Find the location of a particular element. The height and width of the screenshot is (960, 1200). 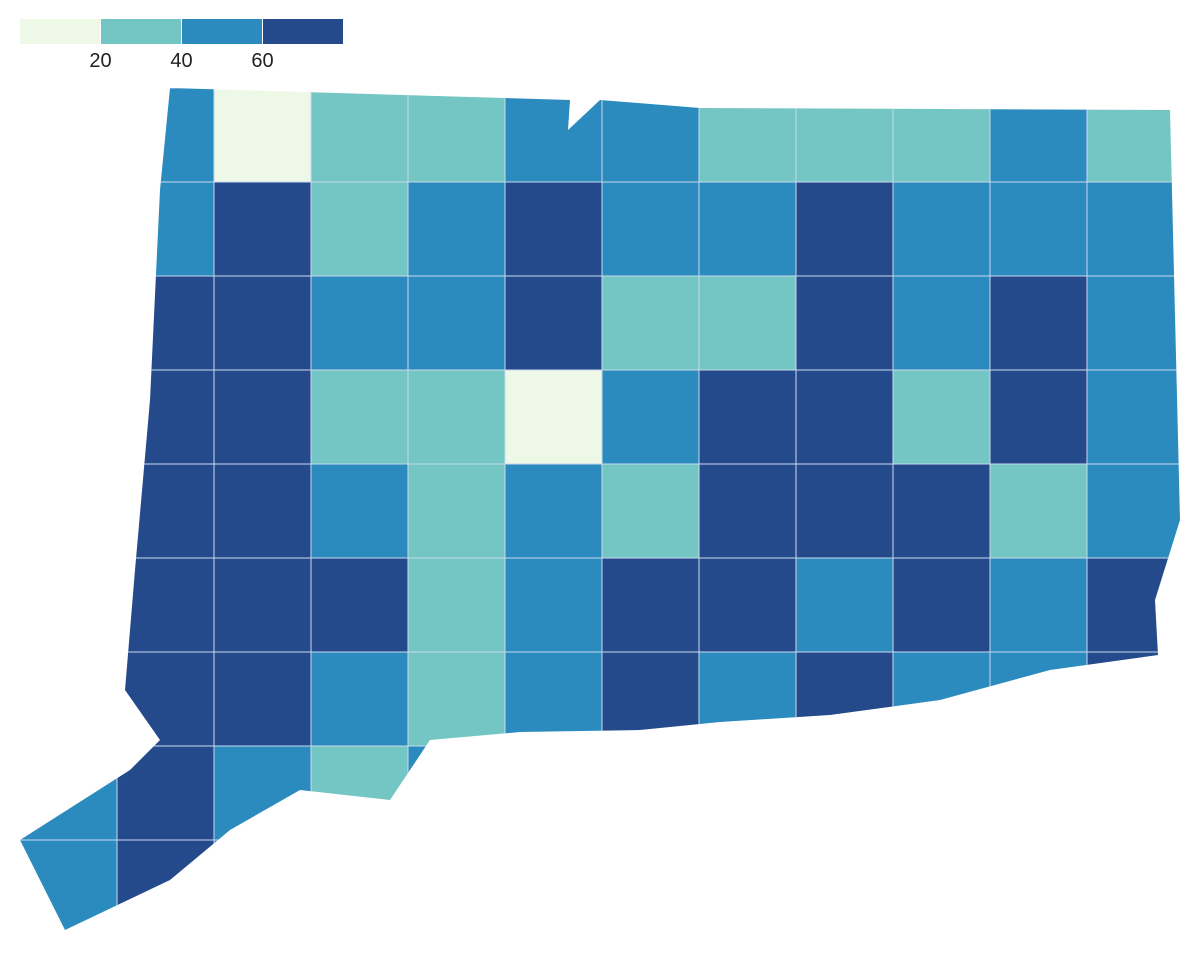

legend-tick-label: 20 is located at coordinates (100, 61).